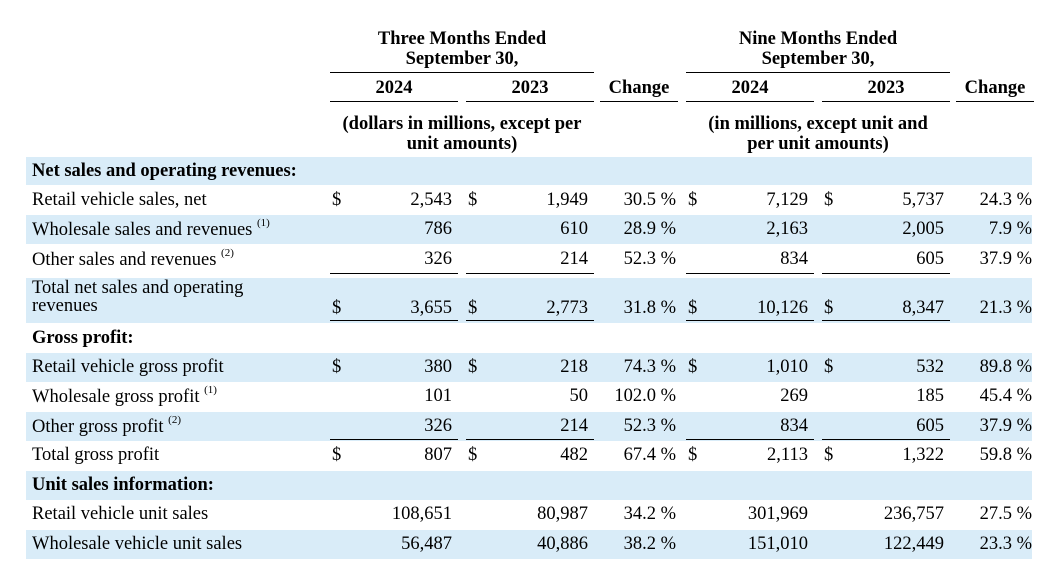 Image resolution: width=1058 pixels, height=566 pixels. Describe the element at coordinates (649, 200) in the screenshot. I see `q-change: 30.5 %` at that location.